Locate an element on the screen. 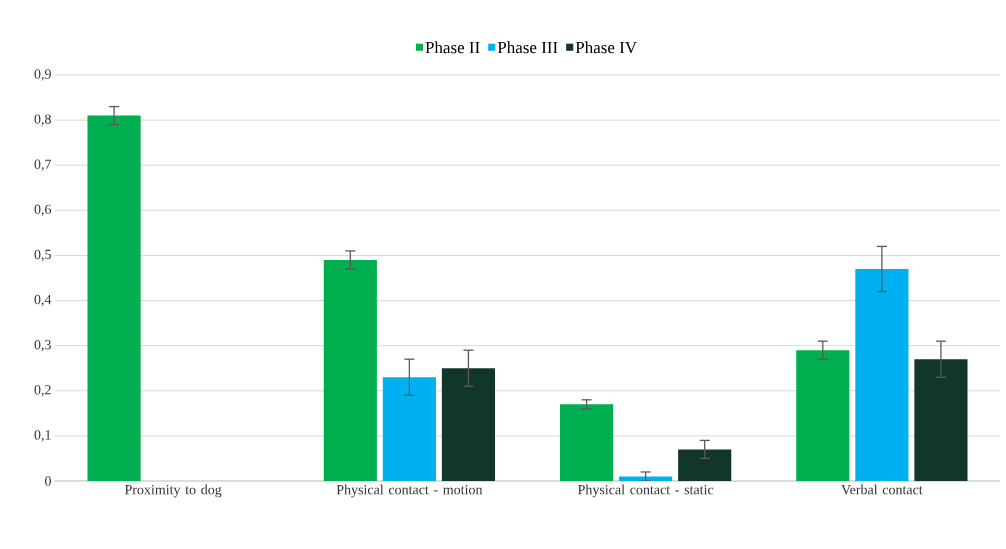 The width and height of the screenshot is (1006, 549). x-tick-label: Physical contact - static is located at coordinates (646, 491).